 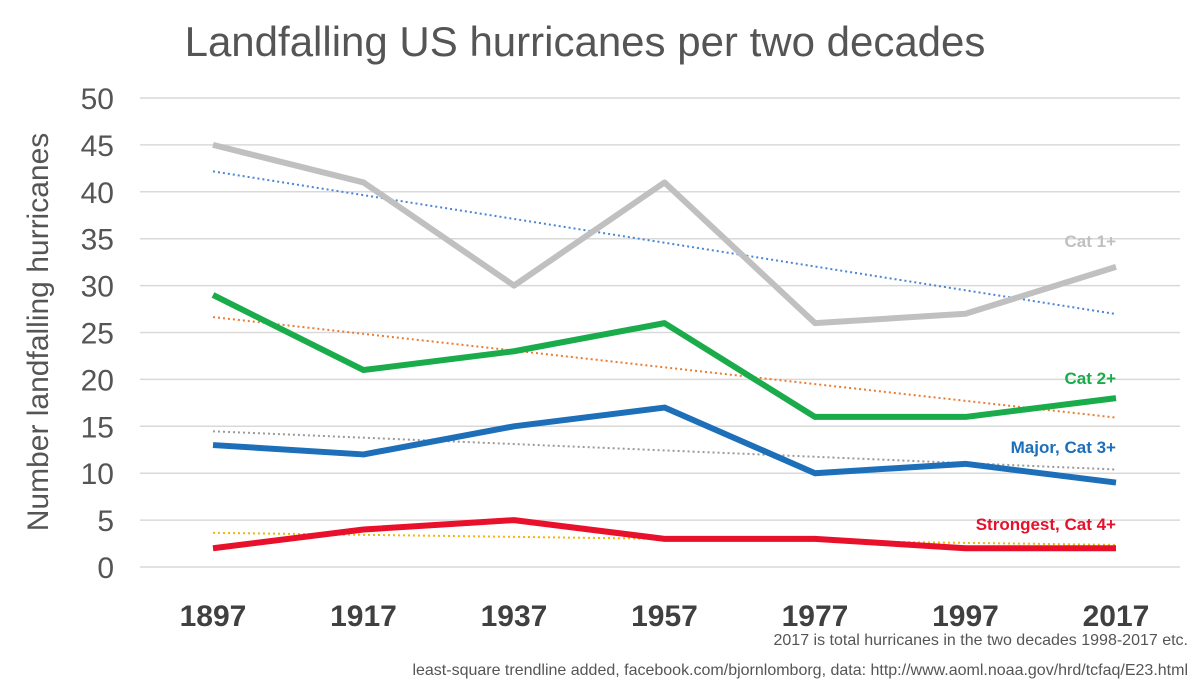 I want to click on y-tick-30: 30, so click(x=97, y=287).